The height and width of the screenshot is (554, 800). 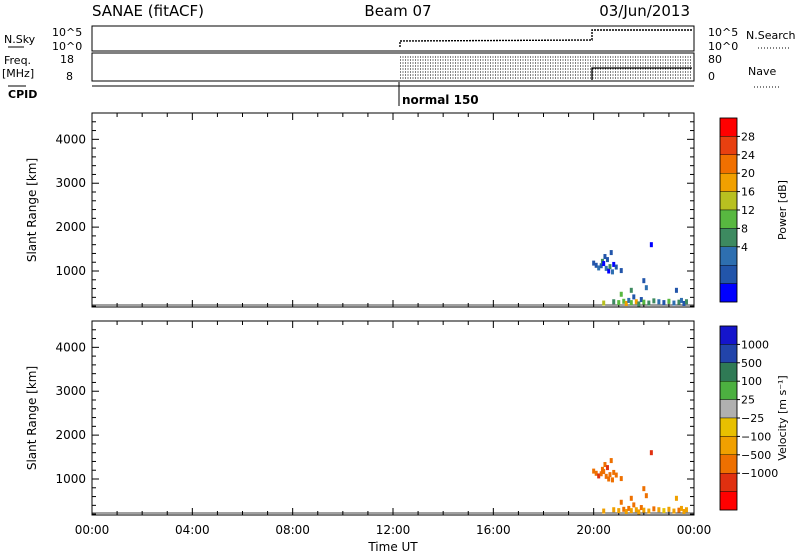 What do you see at coordinates (748, 173) in the screenshot?
I see `colorbar-tick-label: 20` at bounding box center [748, 173].